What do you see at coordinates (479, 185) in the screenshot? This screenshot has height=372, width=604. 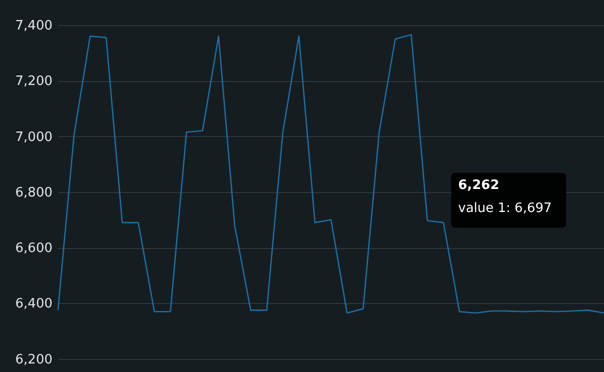 I see `annotation: 6,262` at bounding box center [479, 185].